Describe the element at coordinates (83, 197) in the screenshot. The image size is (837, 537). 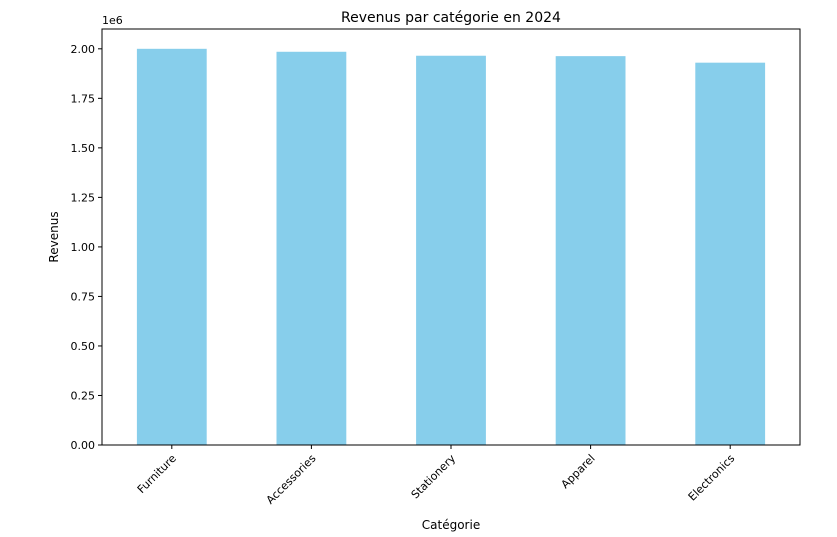
I see `y-tick-label: 1.25` at that location.